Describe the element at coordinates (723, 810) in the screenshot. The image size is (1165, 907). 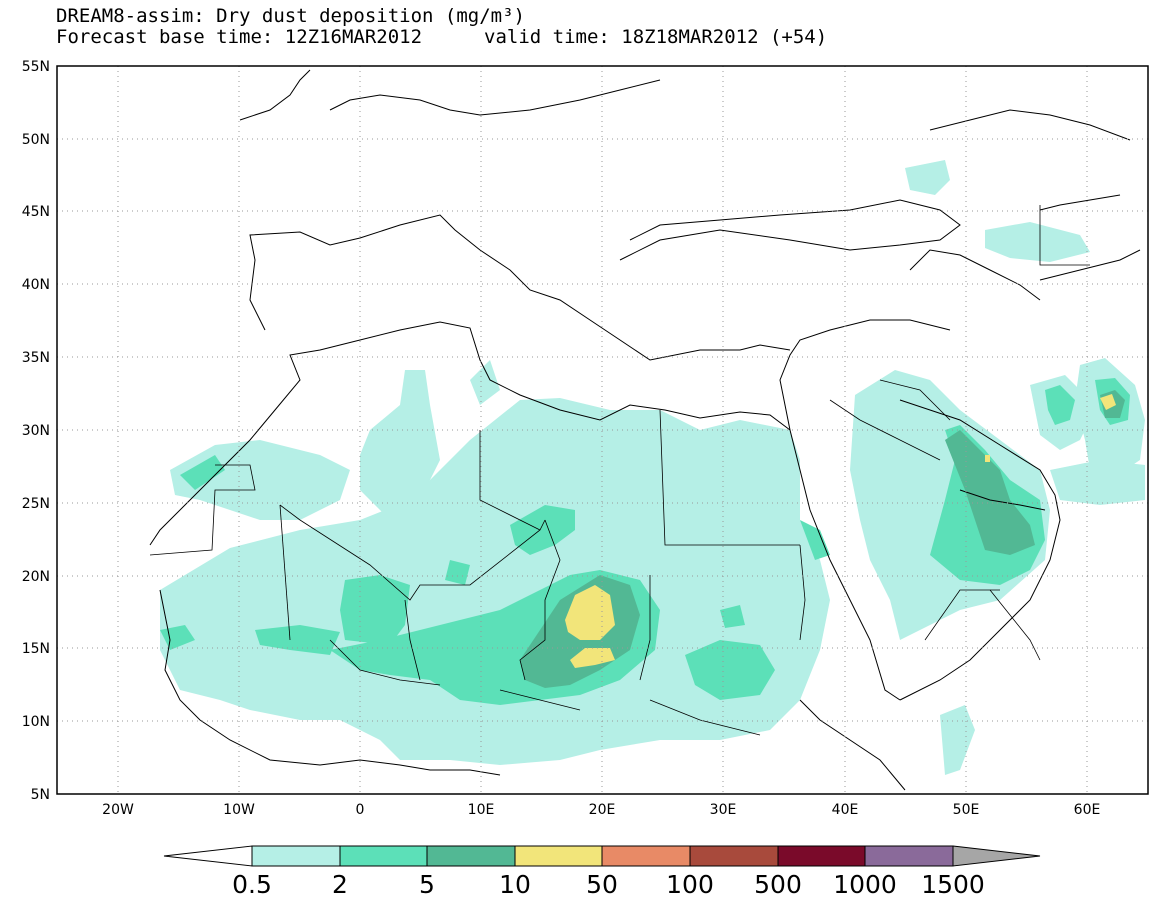
I see `lon-tick-label: 30E` at that location.